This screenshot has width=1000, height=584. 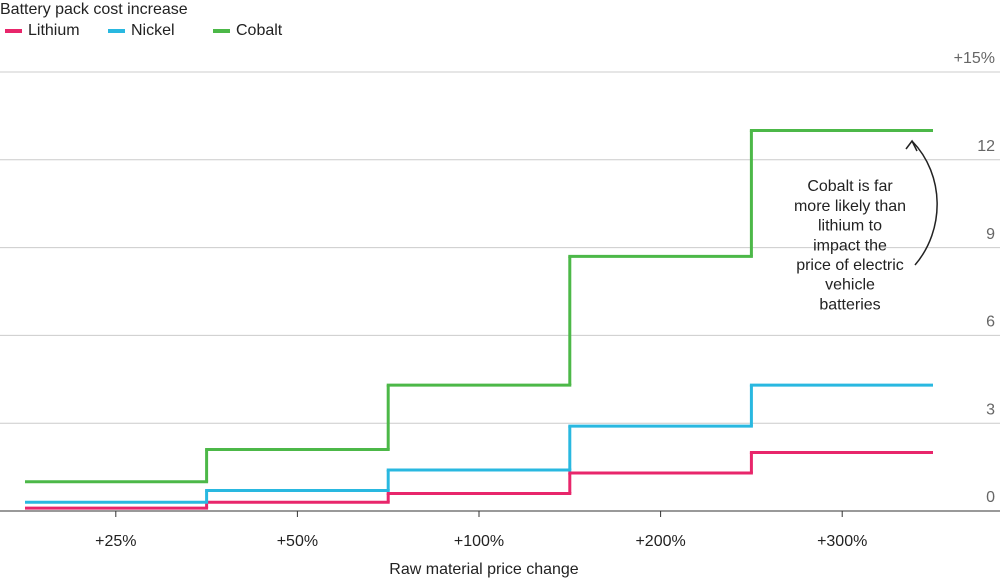 I want to click on annotation-line: batteries, so click(x=849, y=304).